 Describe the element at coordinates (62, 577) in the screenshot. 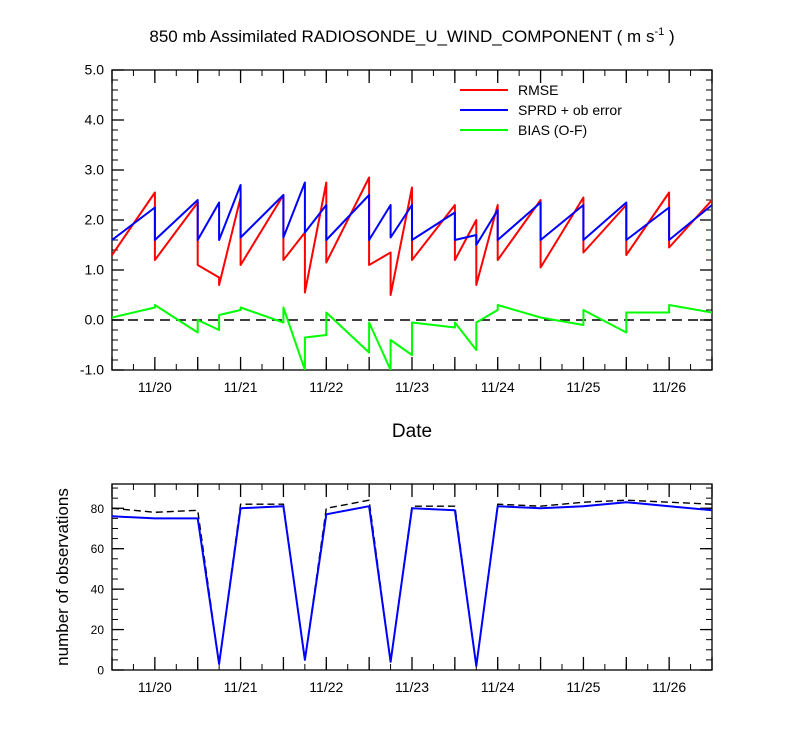

I see `y-axis-label: number of observations` at that location.